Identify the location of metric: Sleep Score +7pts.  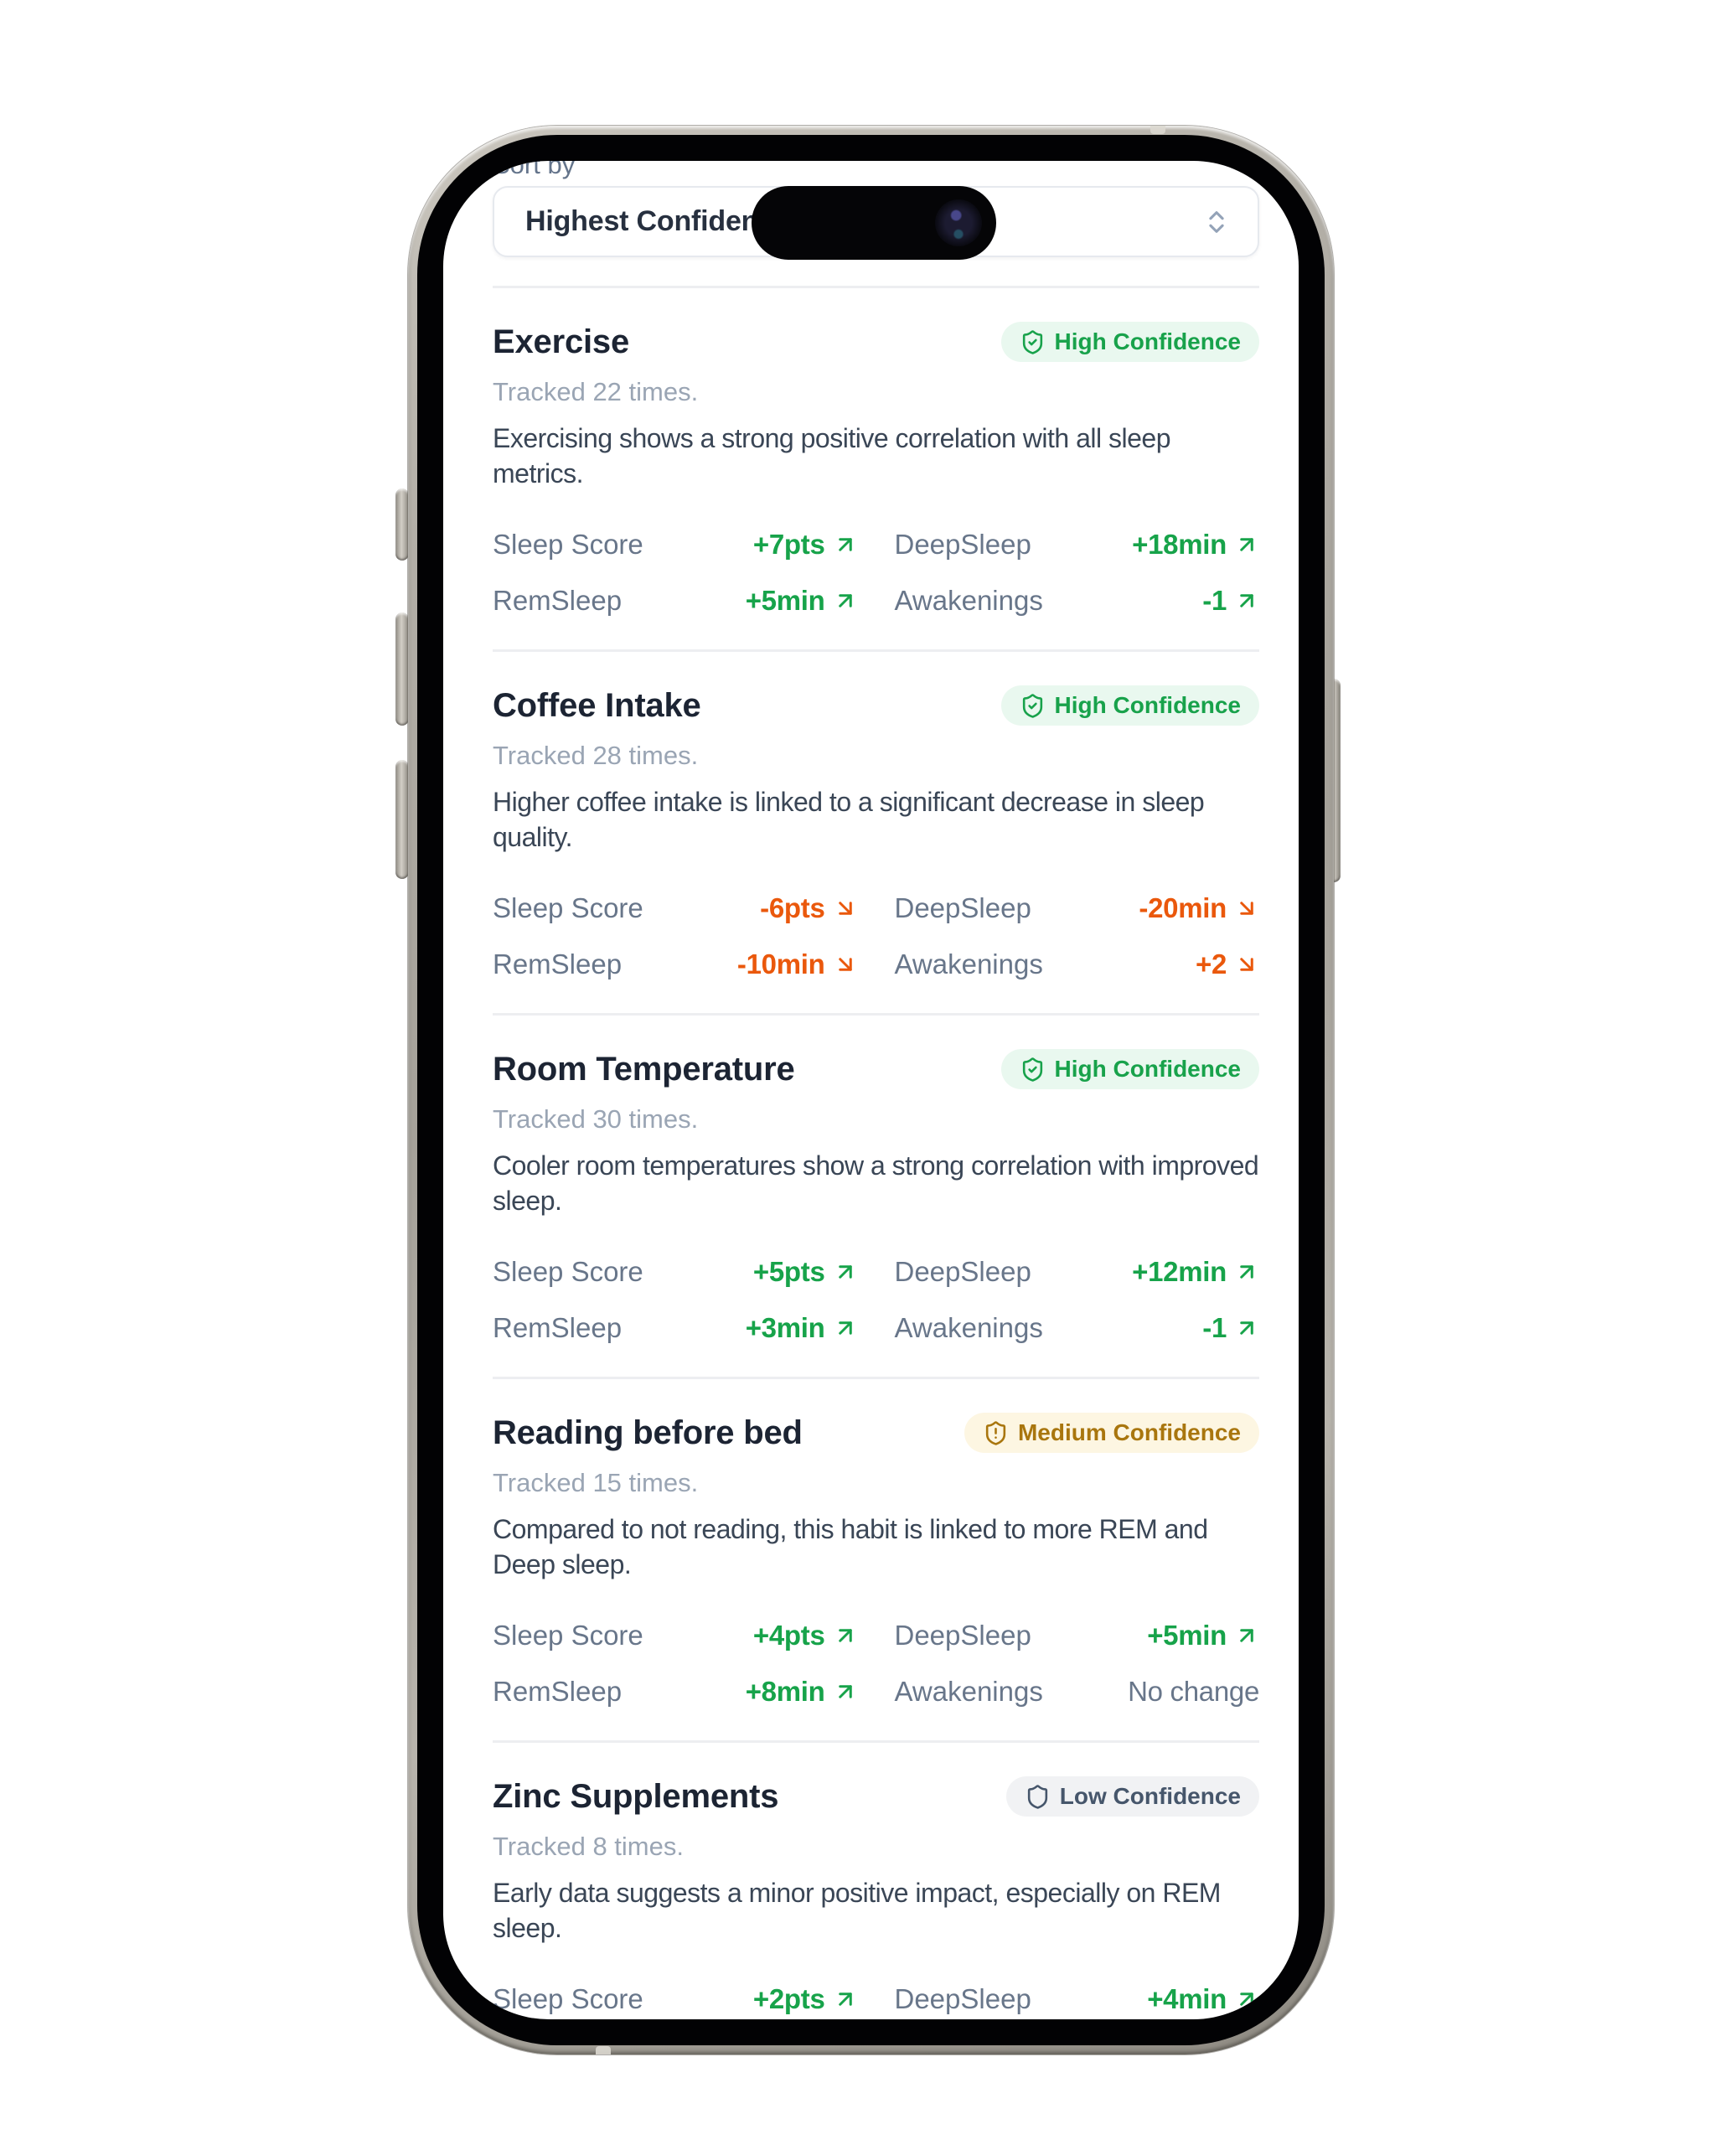
(675, 544).